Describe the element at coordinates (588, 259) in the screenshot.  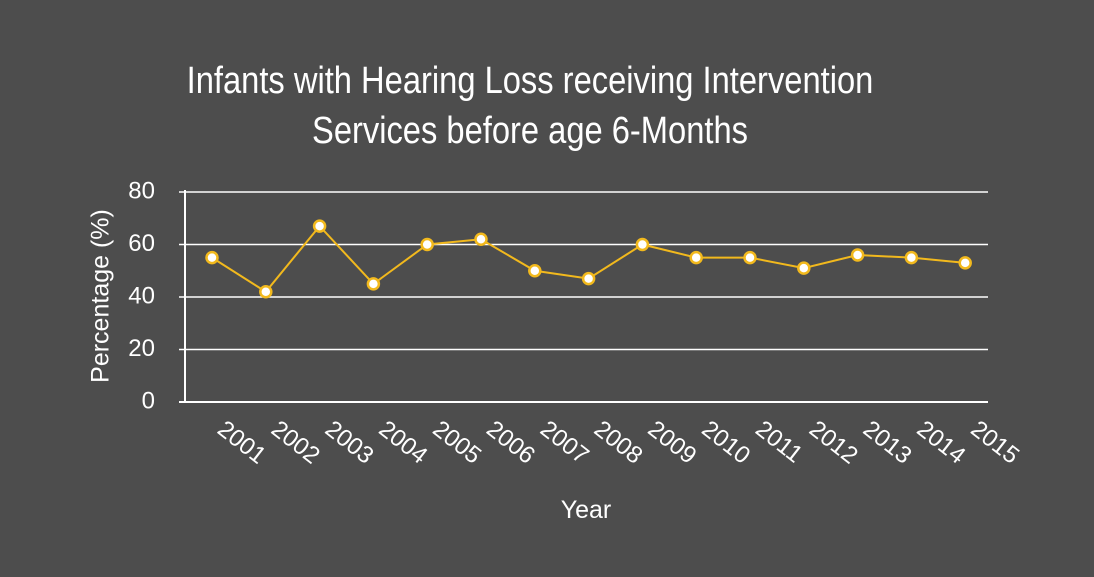
I see `data-points` at that location.